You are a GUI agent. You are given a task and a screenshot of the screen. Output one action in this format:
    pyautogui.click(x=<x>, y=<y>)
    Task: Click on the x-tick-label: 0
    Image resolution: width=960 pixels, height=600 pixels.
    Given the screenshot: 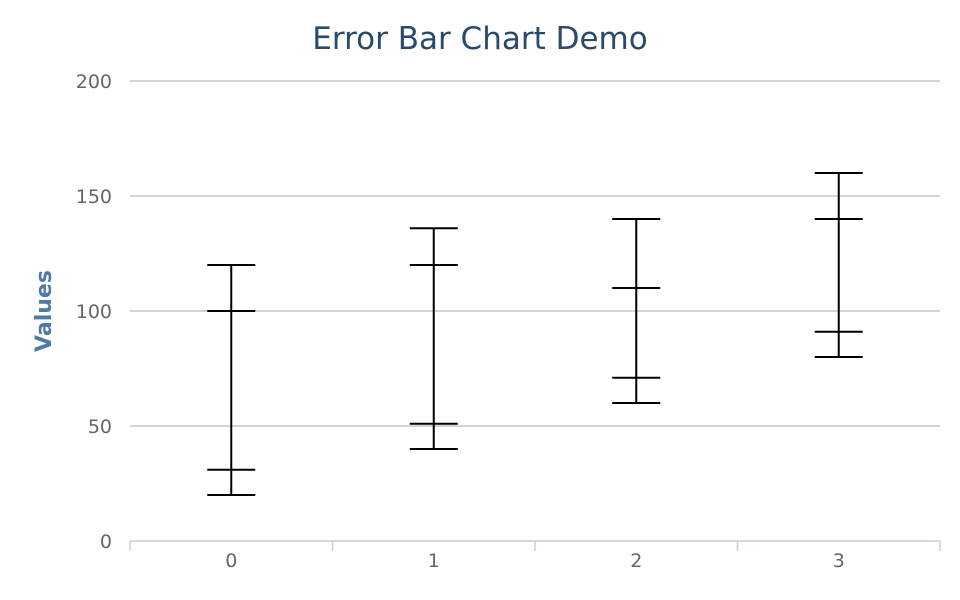 What is the action you would take?
    pyautogui.click(x=231, y=561)
    